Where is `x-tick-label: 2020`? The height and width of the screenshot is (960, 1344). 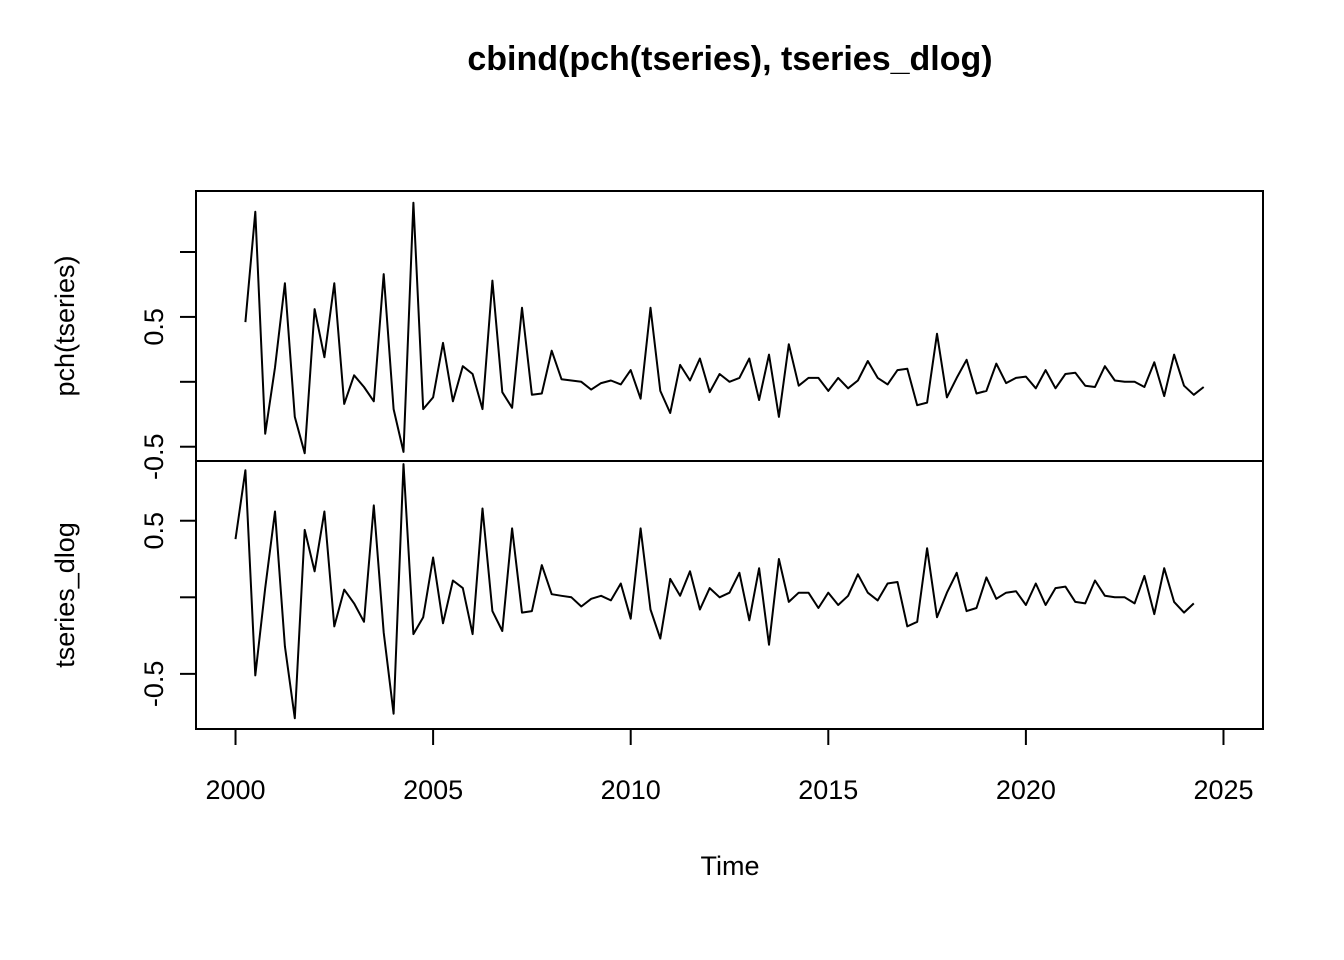 x-tick-label: 2020 is located at coordinates (1026, 790).